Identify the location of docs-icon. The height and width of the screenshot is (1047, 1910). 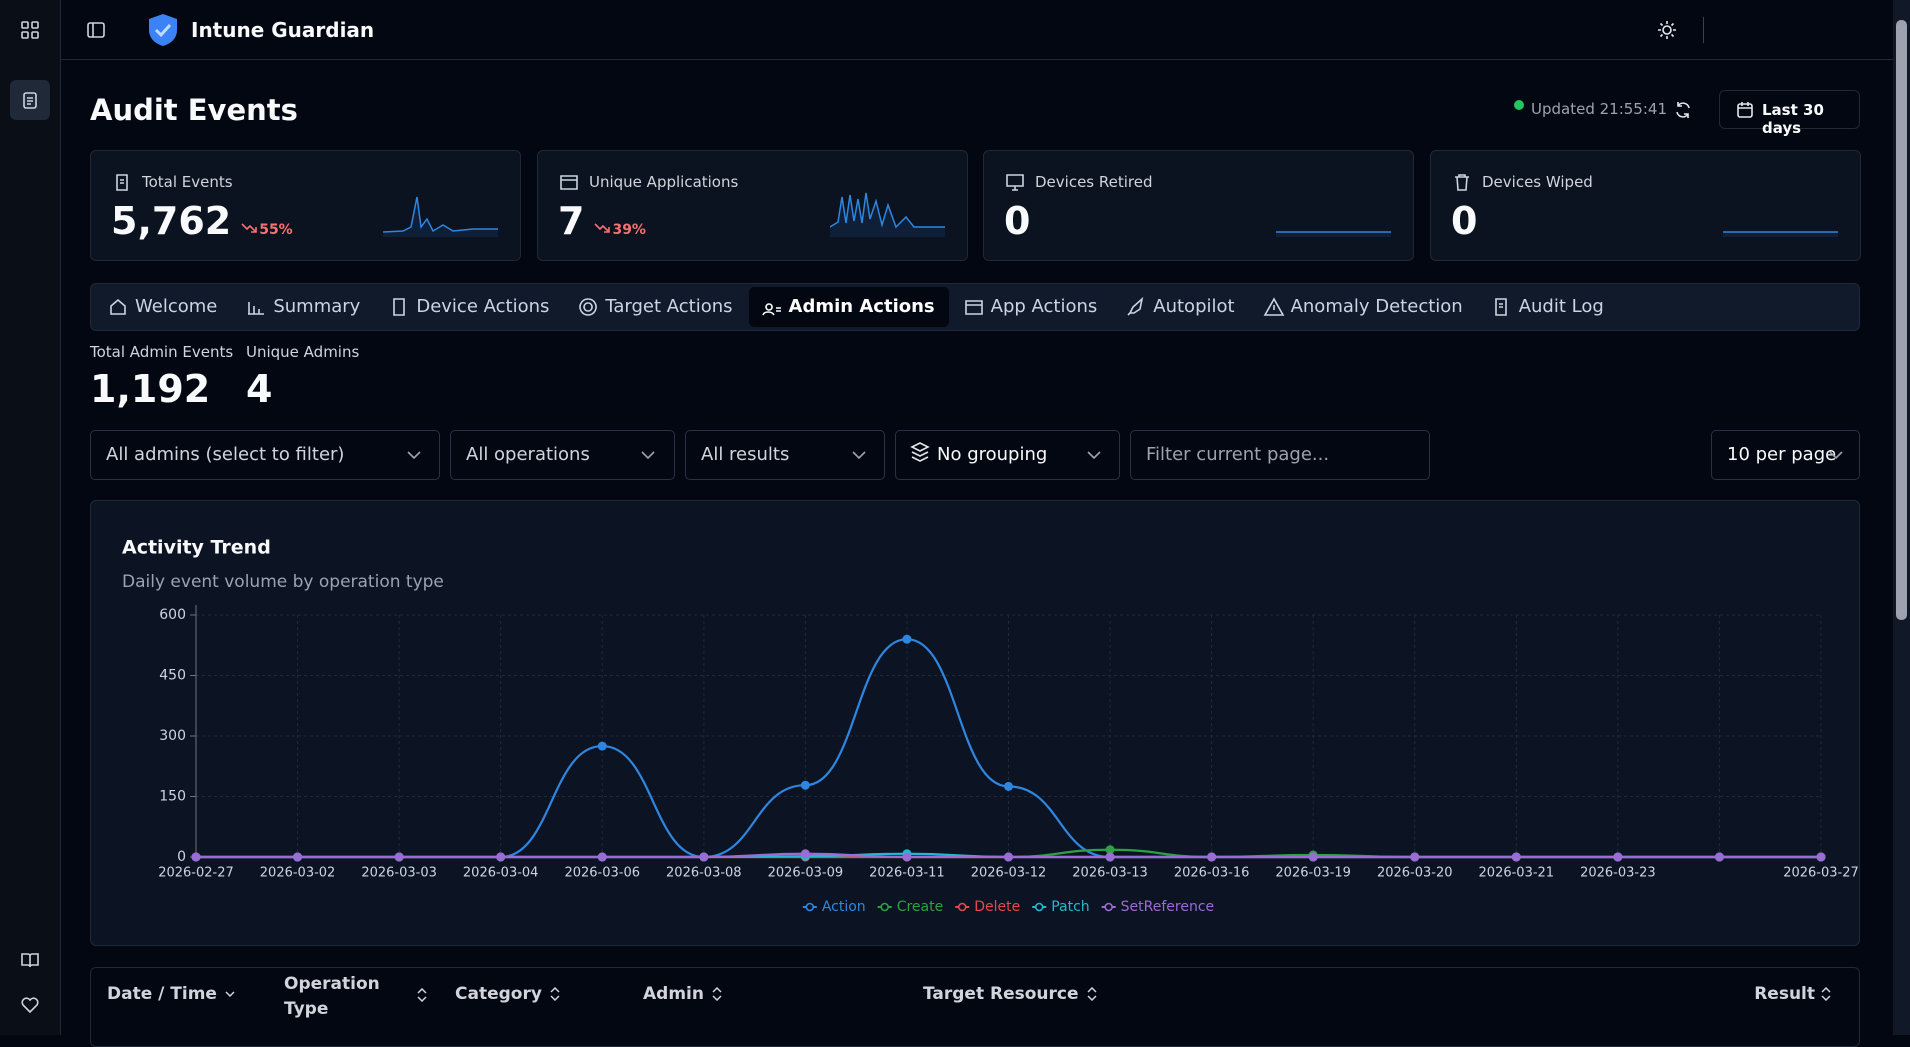
(30, 960).